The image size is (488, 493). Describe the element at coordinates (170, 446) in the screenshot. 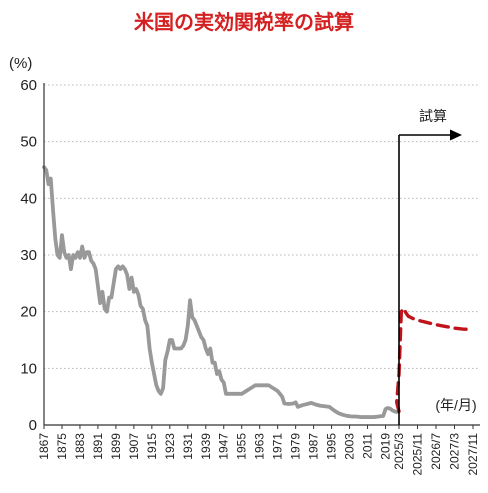

I see `x-tick-label-1923: 1923` at that location.